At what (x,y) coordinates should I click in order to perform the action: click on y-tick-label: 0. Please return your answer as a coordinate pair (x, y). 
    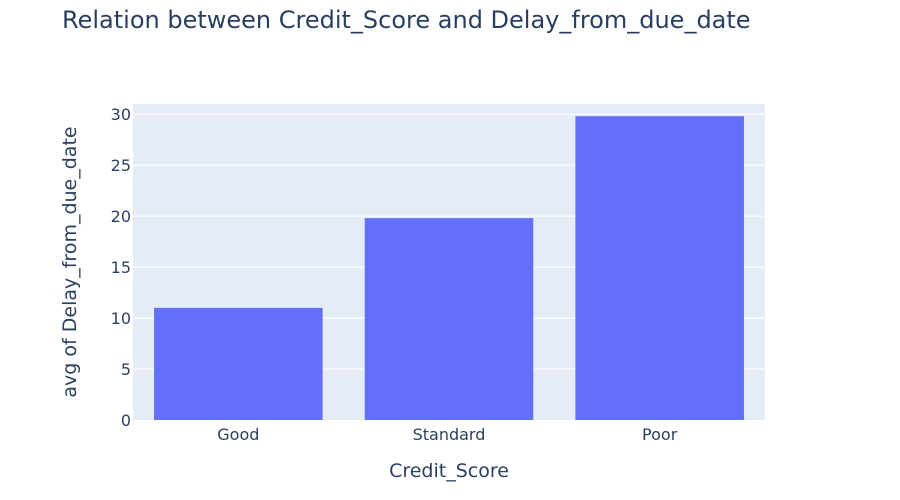
    Looking at the image, I should click on (126, 420).